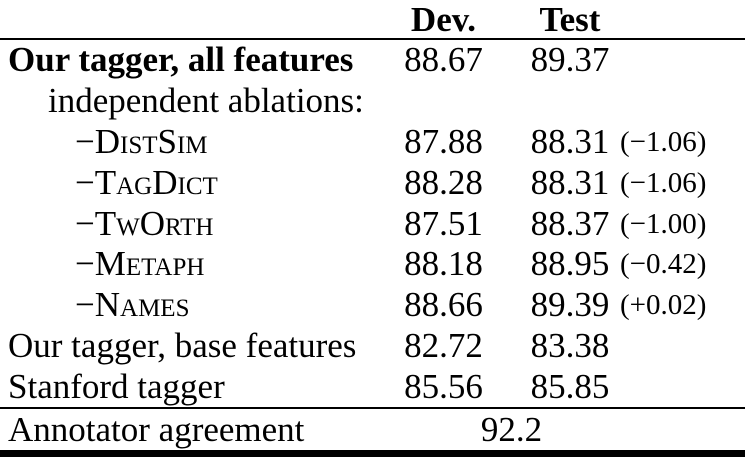  What do you see at coordinates (570, 60) in the screenshot?
I see `test-value: 89.37` at bounding box center [570, 60].